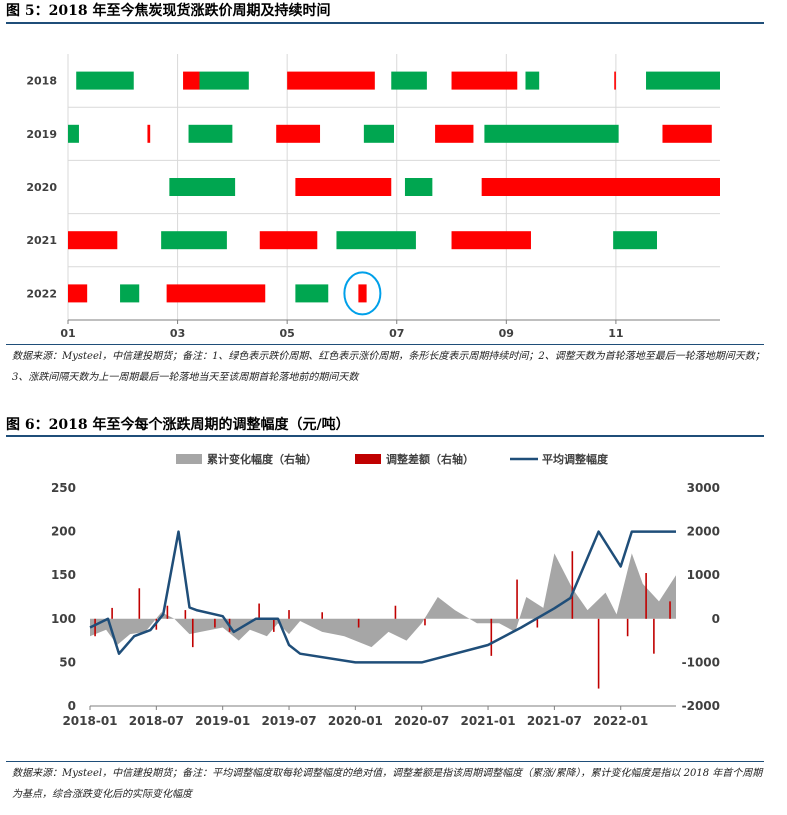 The width and height of the screenshot is (787, 815). Describe the element at coordinates (396, 333) in the screenshot. I see `x-tick-label: 07` at that location.